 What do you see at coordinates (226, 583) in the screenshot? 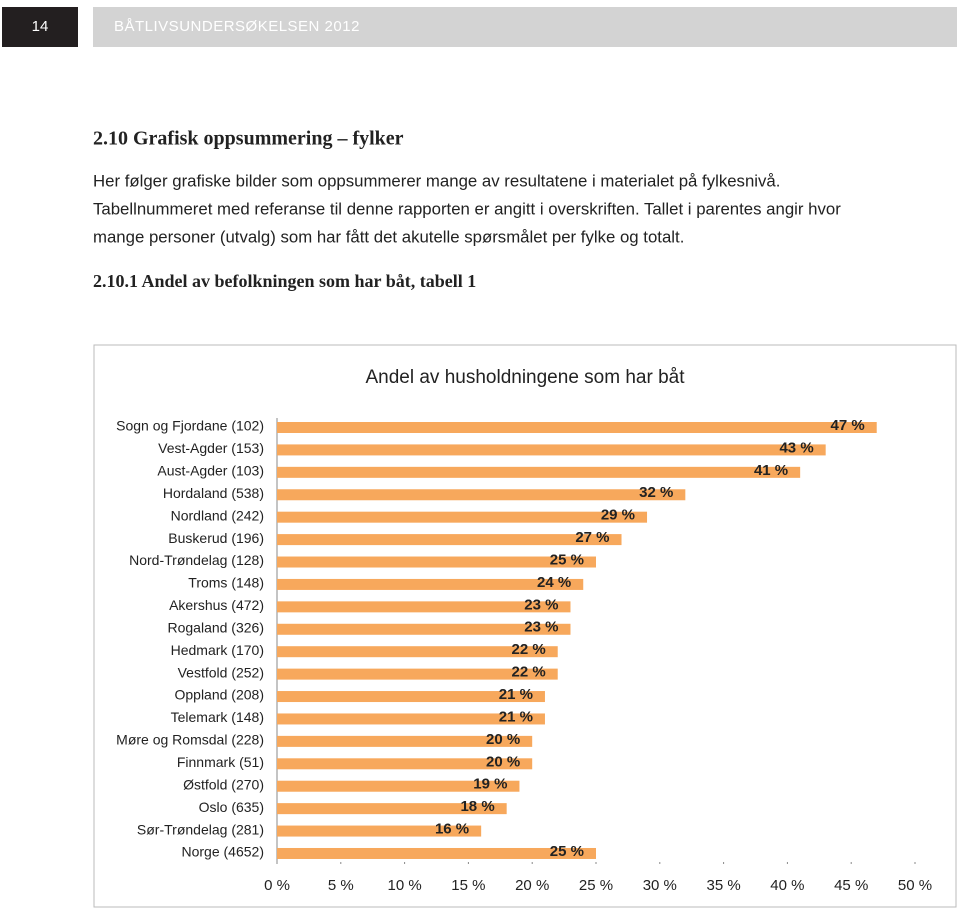
I see `y-tick-label: Troms (148)` at bounding box center [226, 583].